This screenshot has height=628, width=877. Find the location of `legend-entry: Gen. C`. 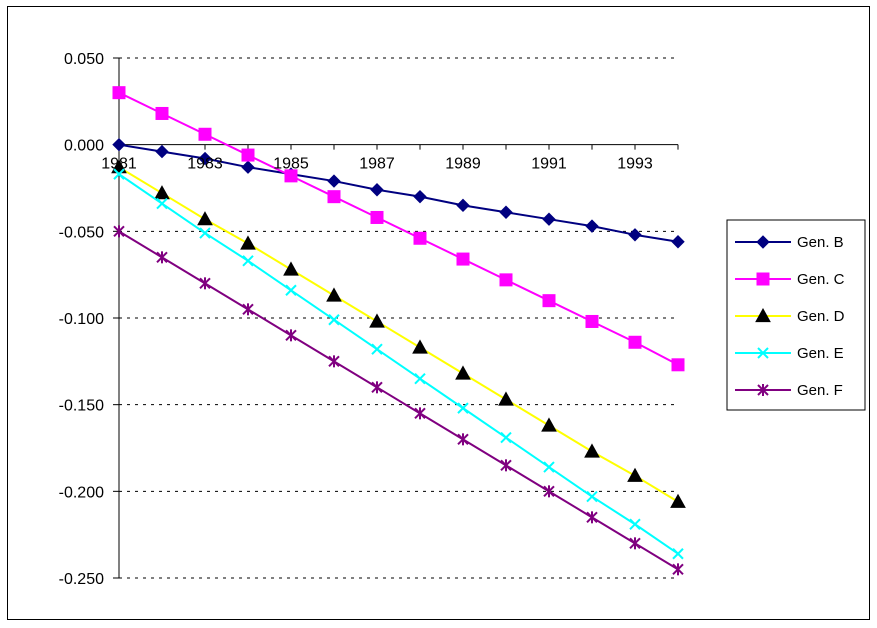

legend-entry: Gen. C is located at coordinates (790, 279).